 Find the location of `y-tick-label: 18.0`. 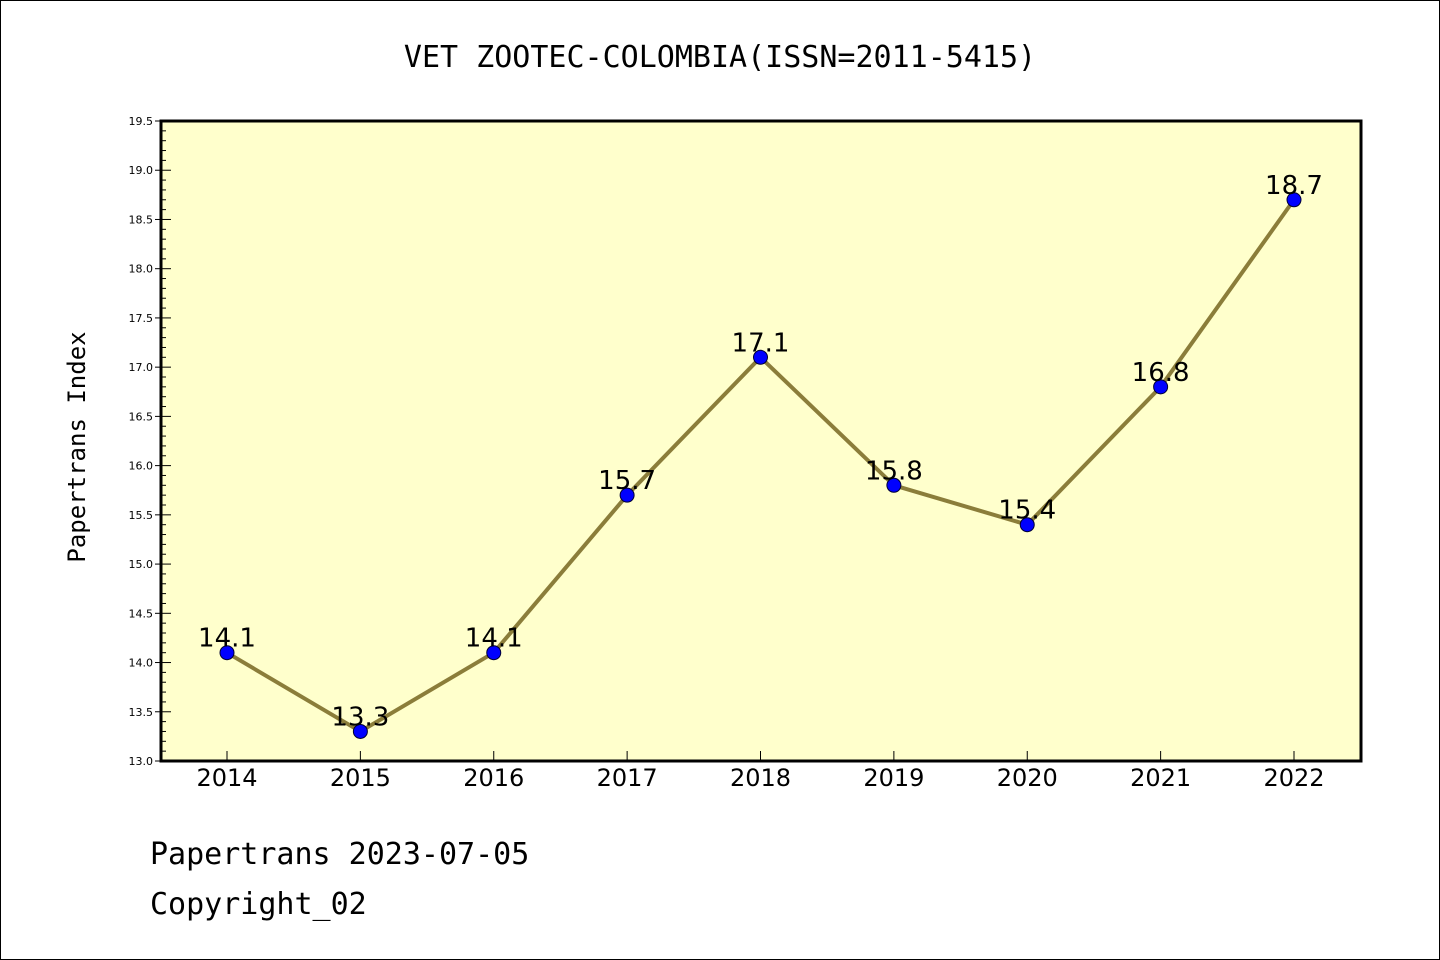

y-tick-label: 18.0 is located at coordinates (141, 269).